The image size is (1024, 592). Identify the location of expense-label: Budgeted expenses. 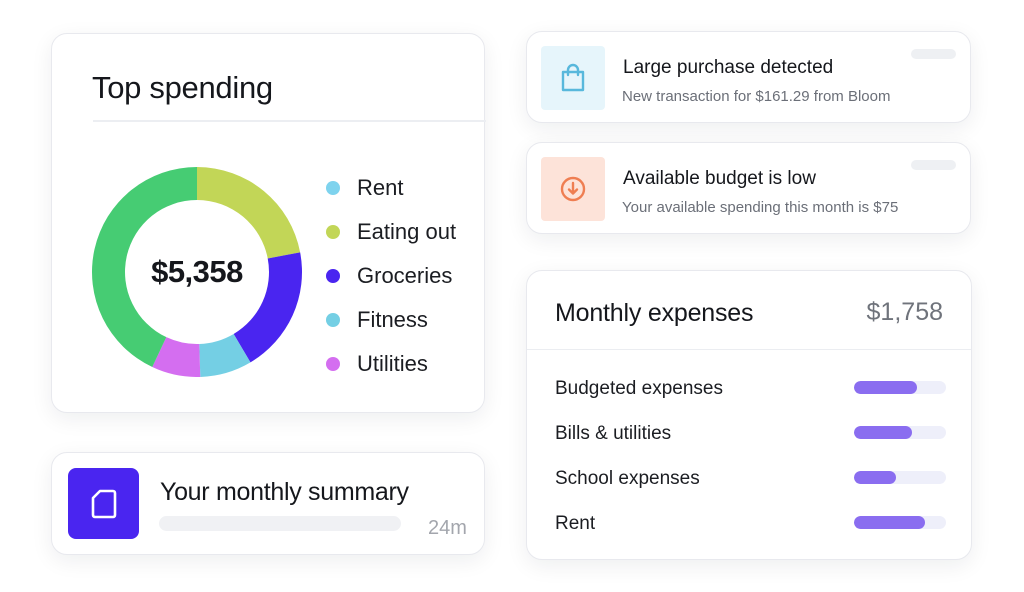
(639, 388).